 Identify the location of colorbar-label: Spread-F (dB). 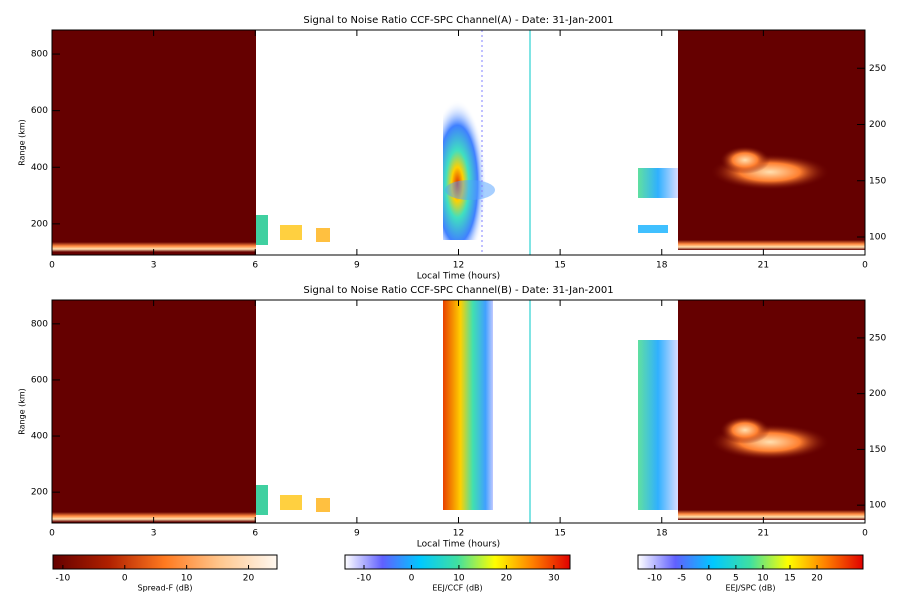
(164, 588).